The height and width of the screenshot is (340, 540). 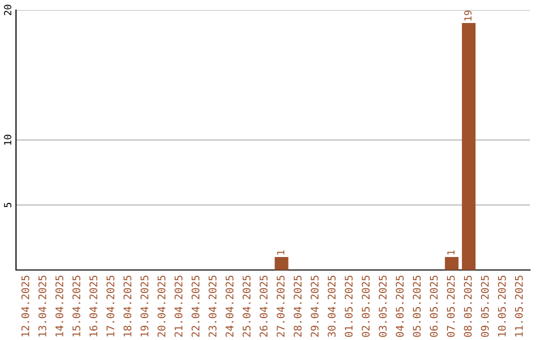 I want to click on x-tick-label: 17.04.2025, so click(x=110, y=306).